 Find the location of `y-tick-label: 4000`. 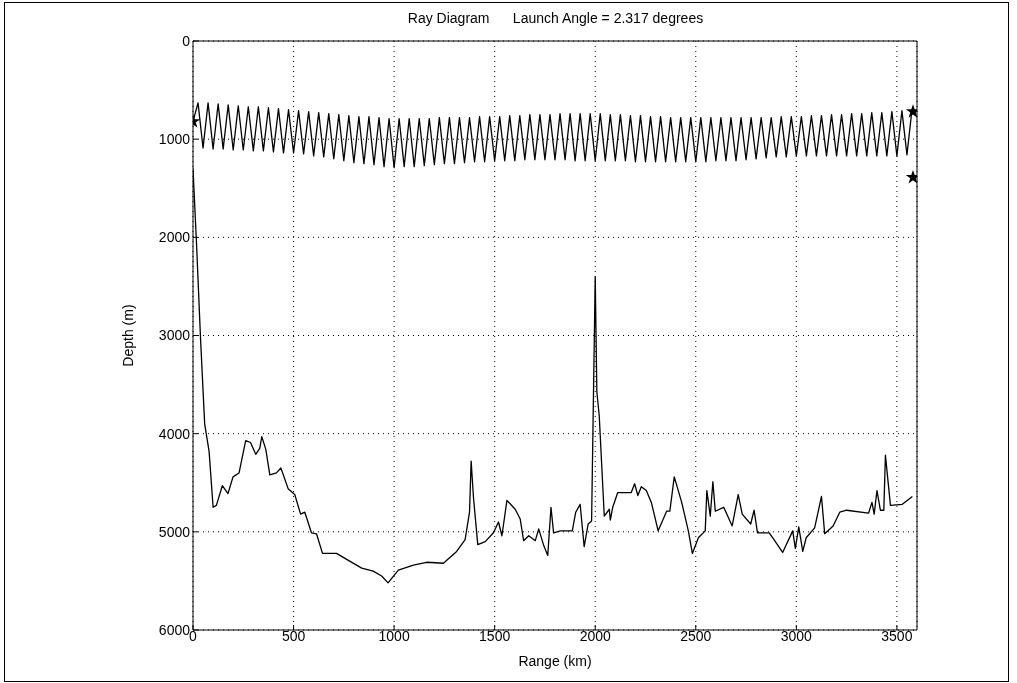

y-tick-label: 4000 is located at coordinates (174, 433).